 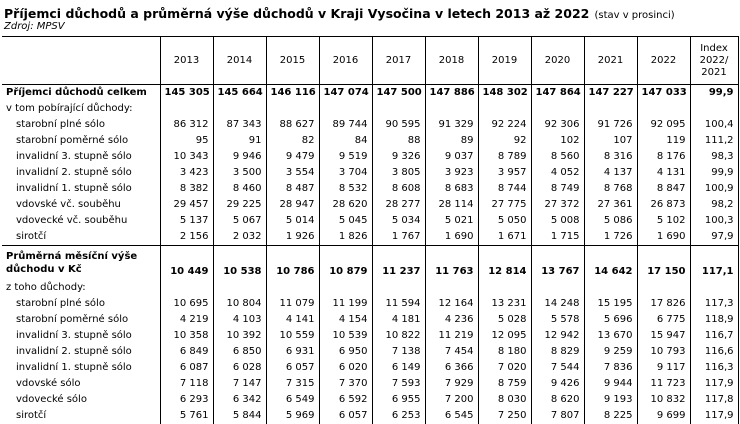 What do you see at coordinates (714, 336) in the screenshot?
I see `index-cell: 116,7` at bounding box center [714, 336].